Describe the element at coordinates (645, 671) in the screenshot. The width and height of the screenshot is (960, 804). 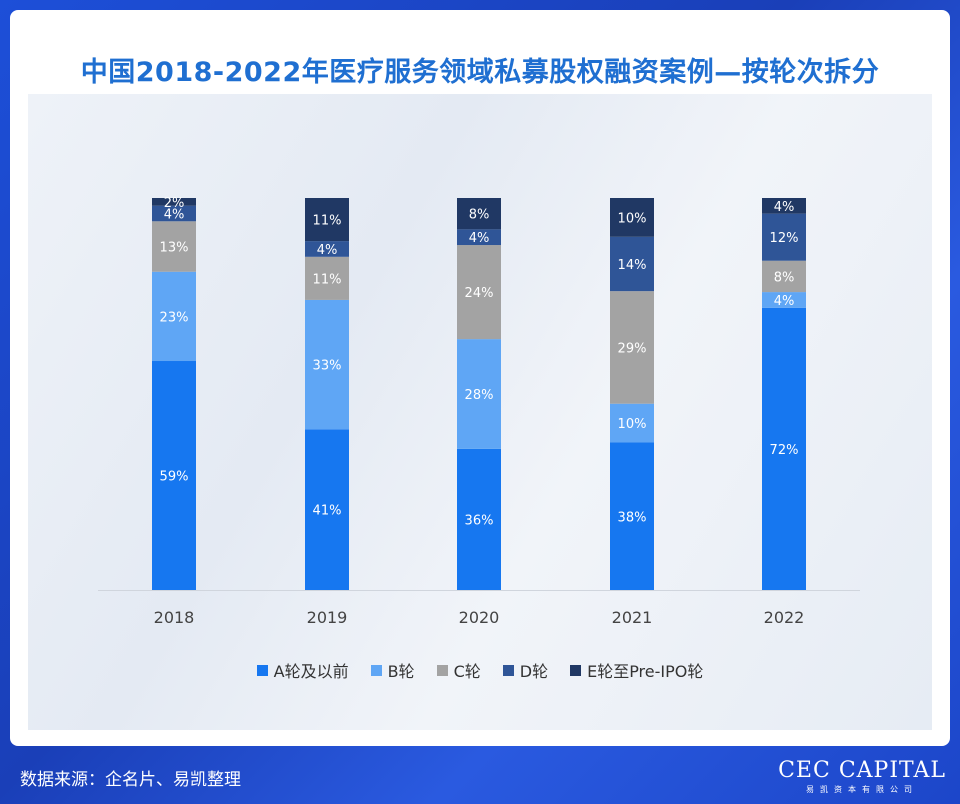
I see `legend-label-5: E轮至Pre-IPO轮` at that location.